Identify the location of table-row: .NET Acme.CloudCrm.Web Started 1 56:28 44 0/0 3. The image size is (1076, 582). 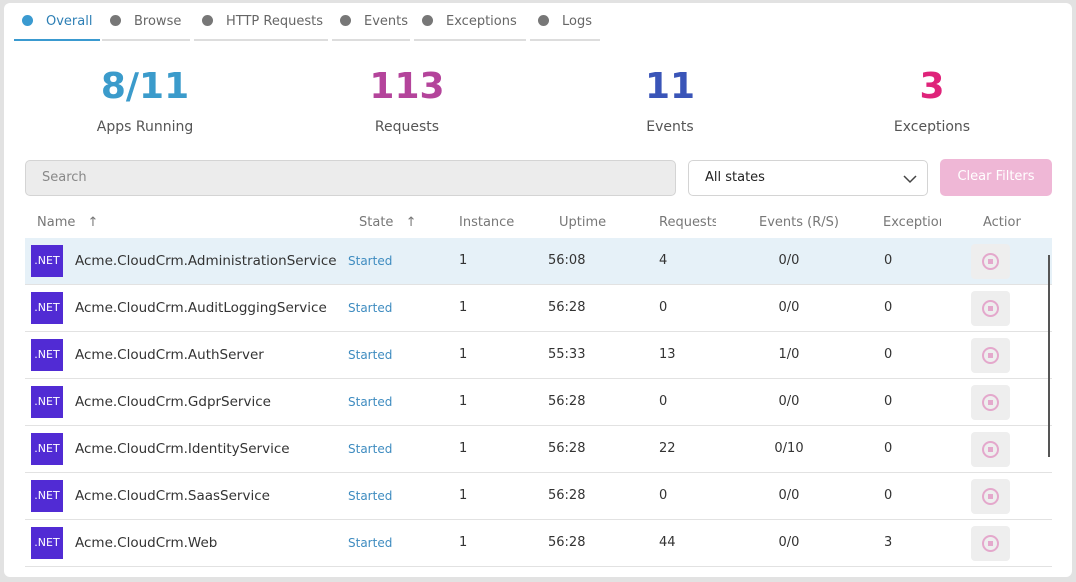
(538, 543).